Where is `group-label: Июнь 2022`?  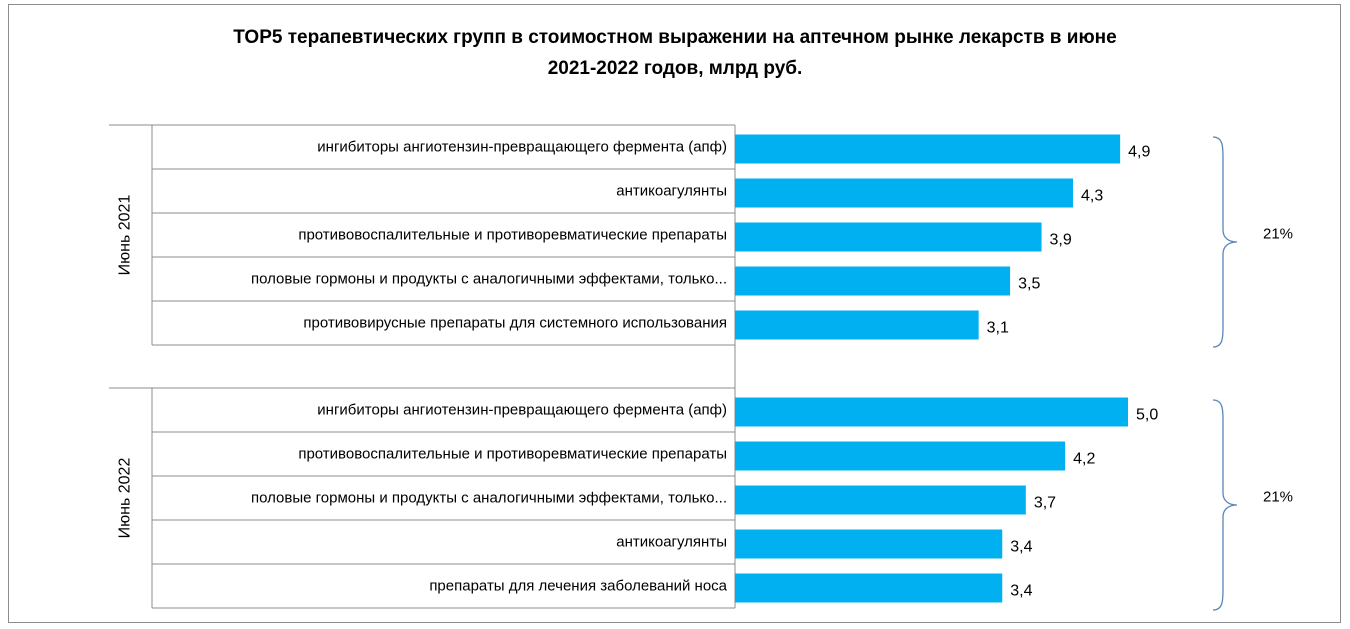 group-label: Июнь 2022 is located at coordinates (125, 498).